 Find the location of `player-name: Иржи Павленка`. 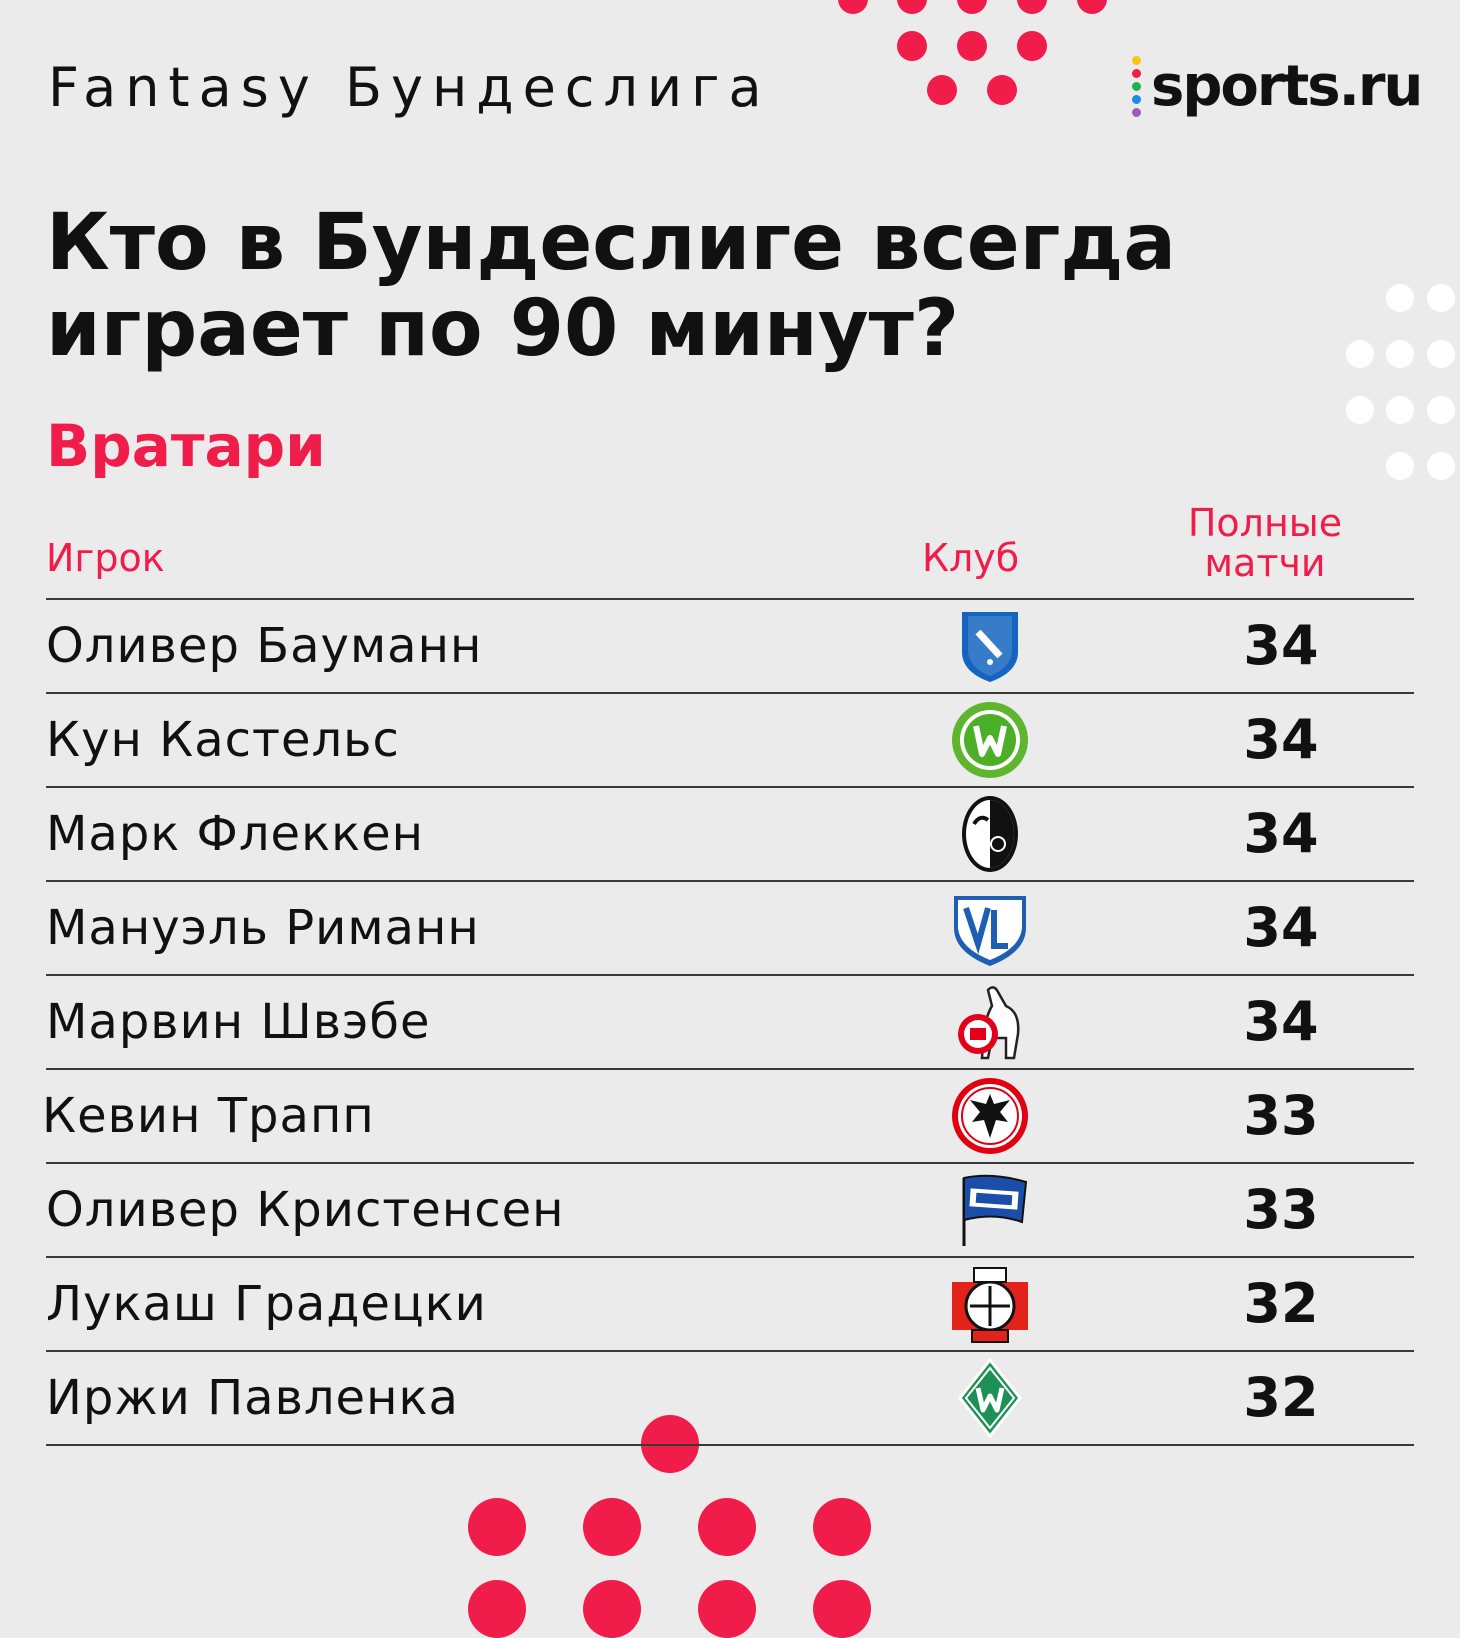

player-name: Иржи Павленка is located at coordinates (252, 1398).